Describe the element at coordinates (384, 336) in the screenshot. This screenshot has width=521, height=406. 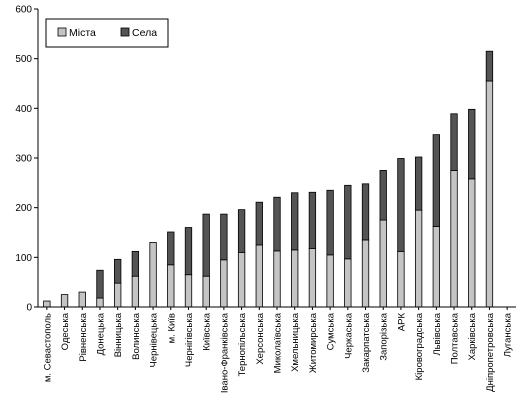
I see `x-category-label: Запорізька` at that location.